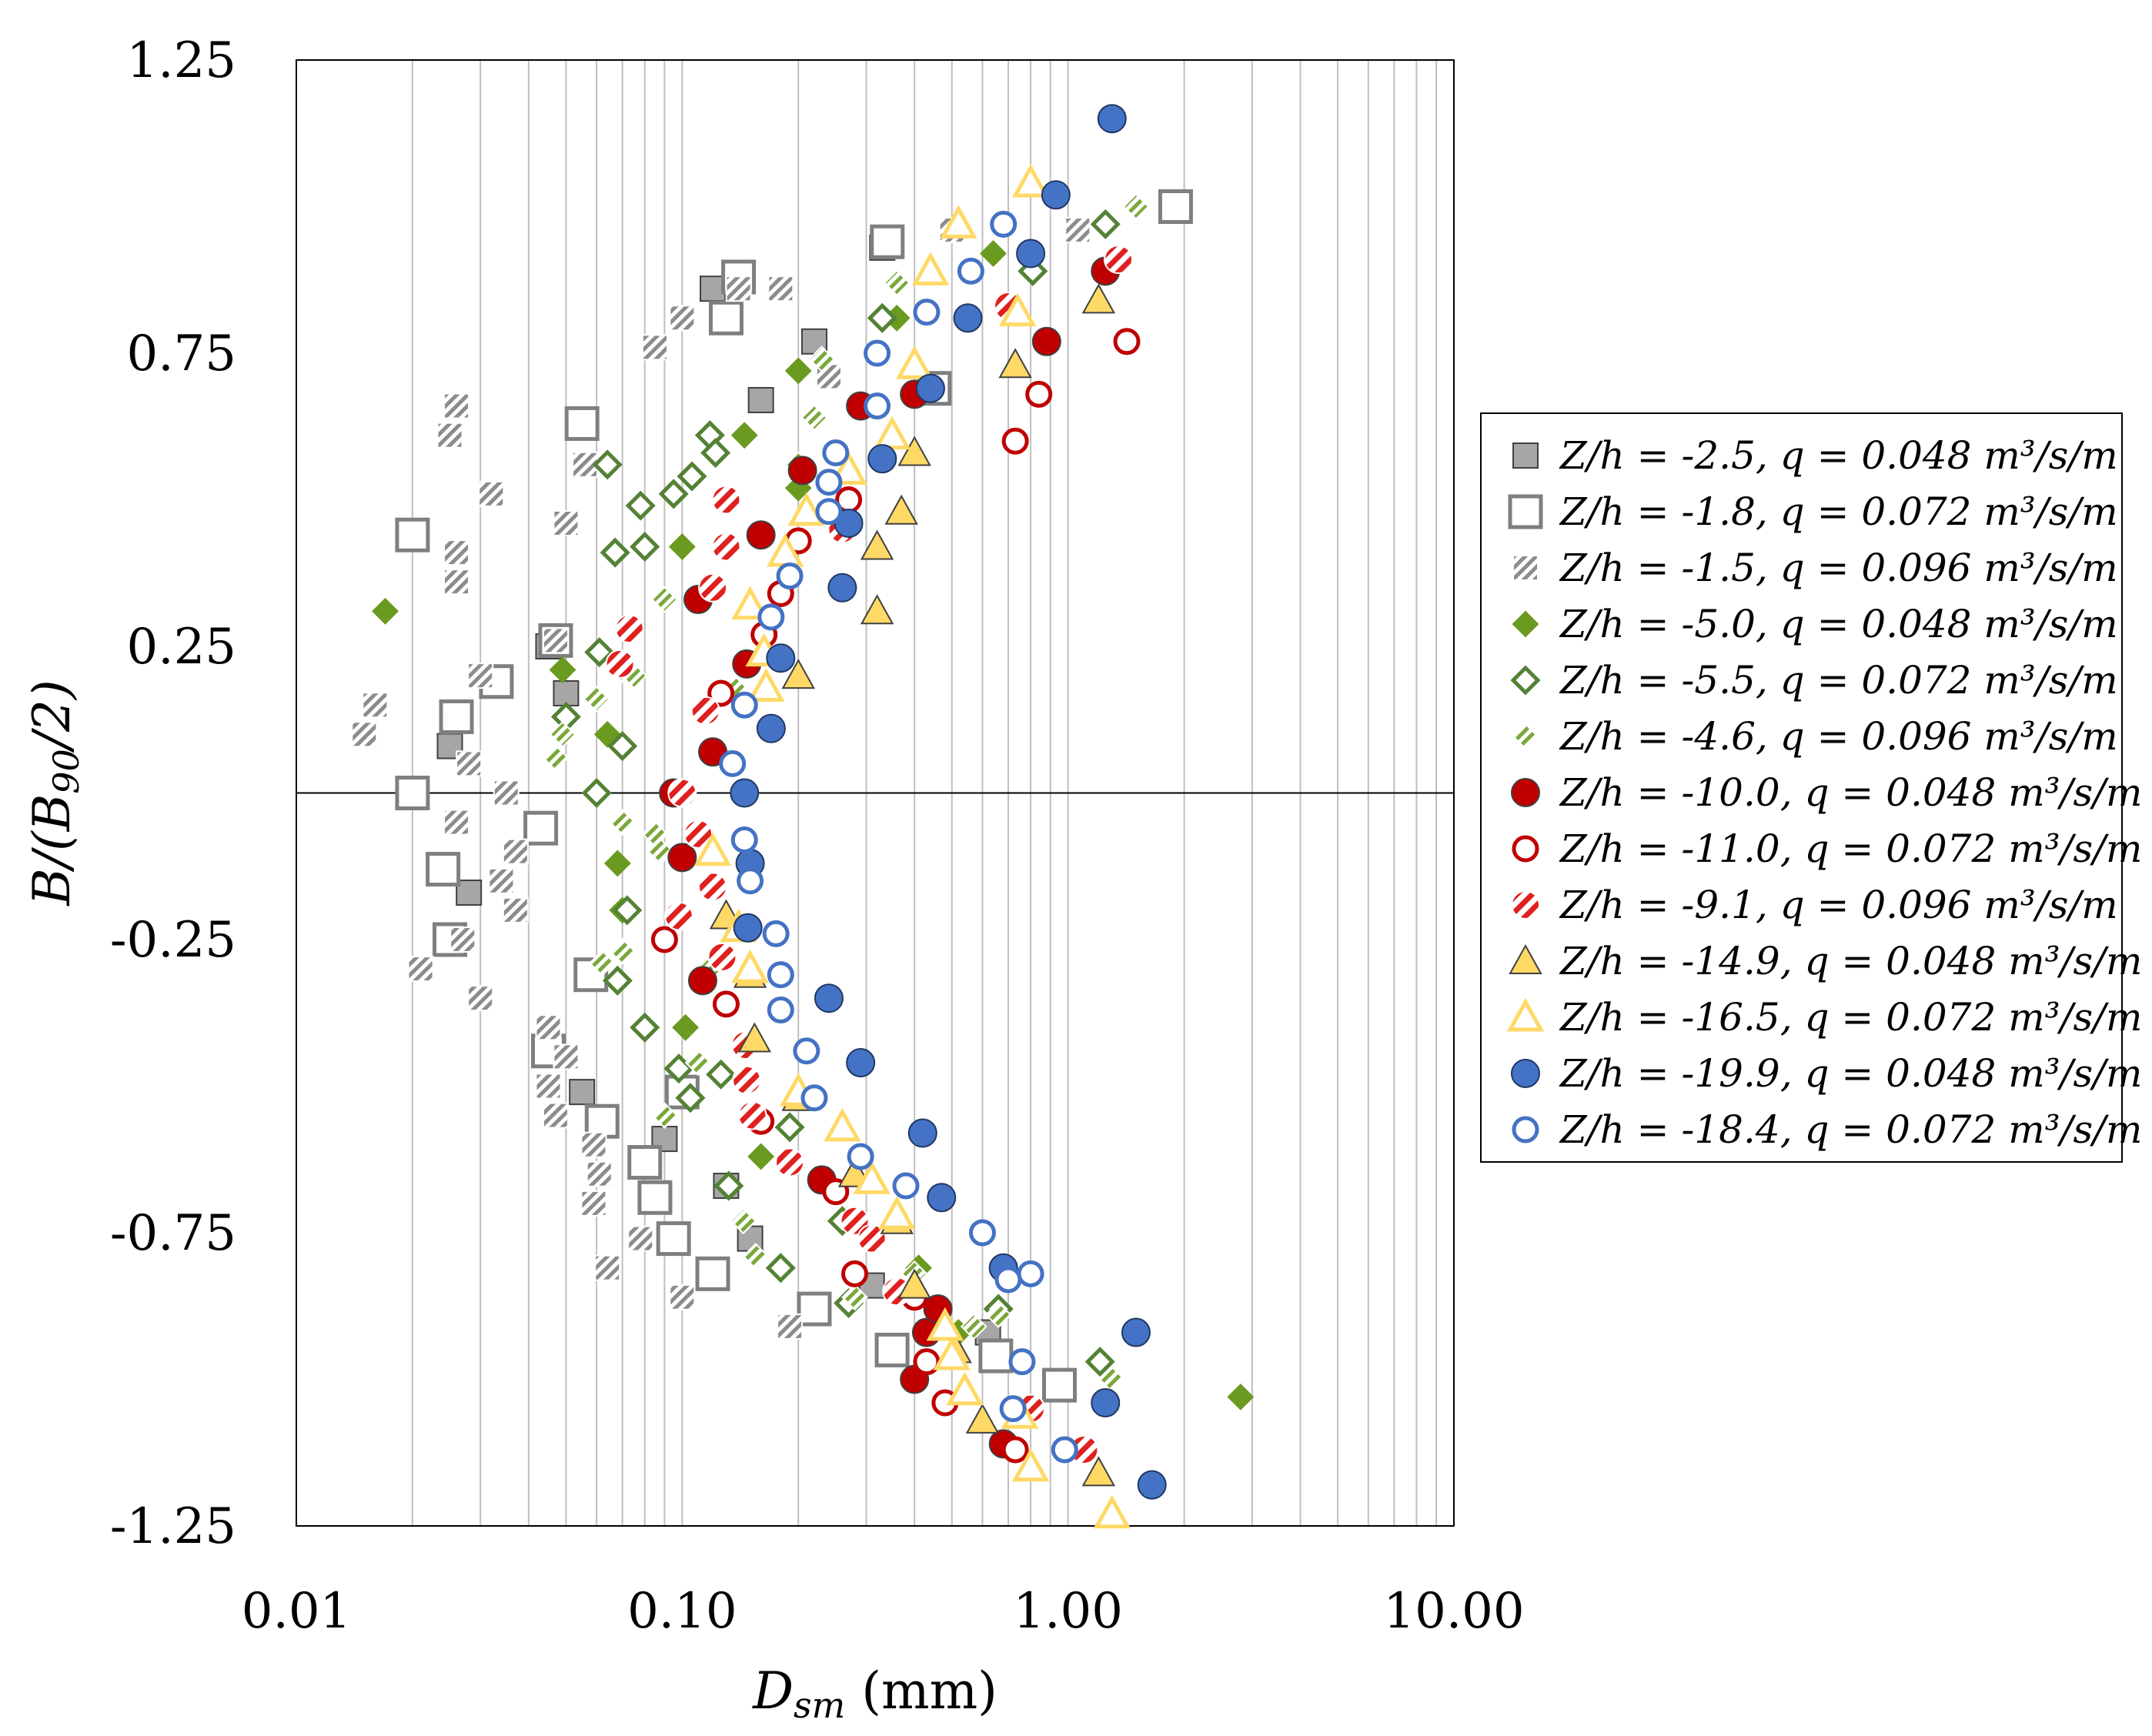  What do you see at coordinates (1815, 568) in the screenshot?
I see `legend-item: Z/h = -1.5, q = 0.096 m³/s/m` at bounding box center [1815, 568].